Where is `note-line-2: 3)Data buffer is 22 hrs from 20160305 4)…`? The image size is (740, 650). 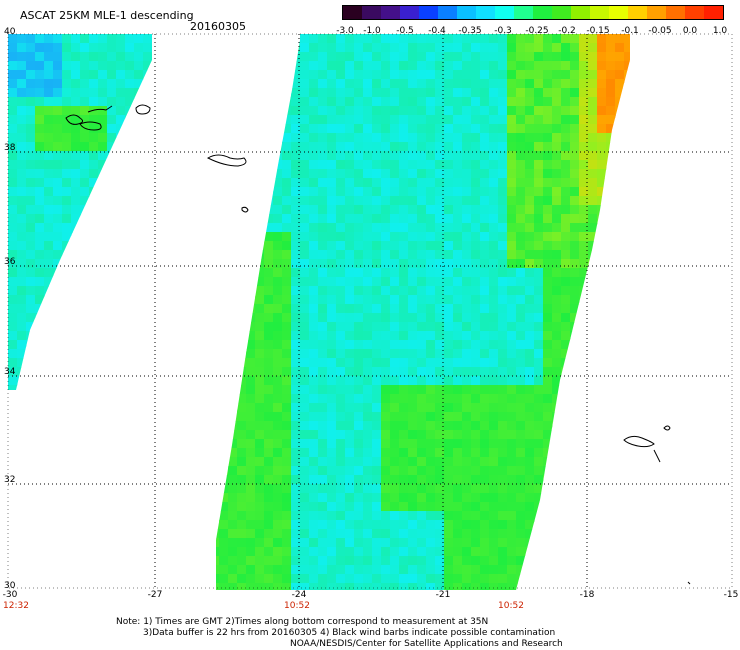
note-line-2: 3)Data buffer is 22 hrs from 20160305 4)… is located at coordinates (349, 633).